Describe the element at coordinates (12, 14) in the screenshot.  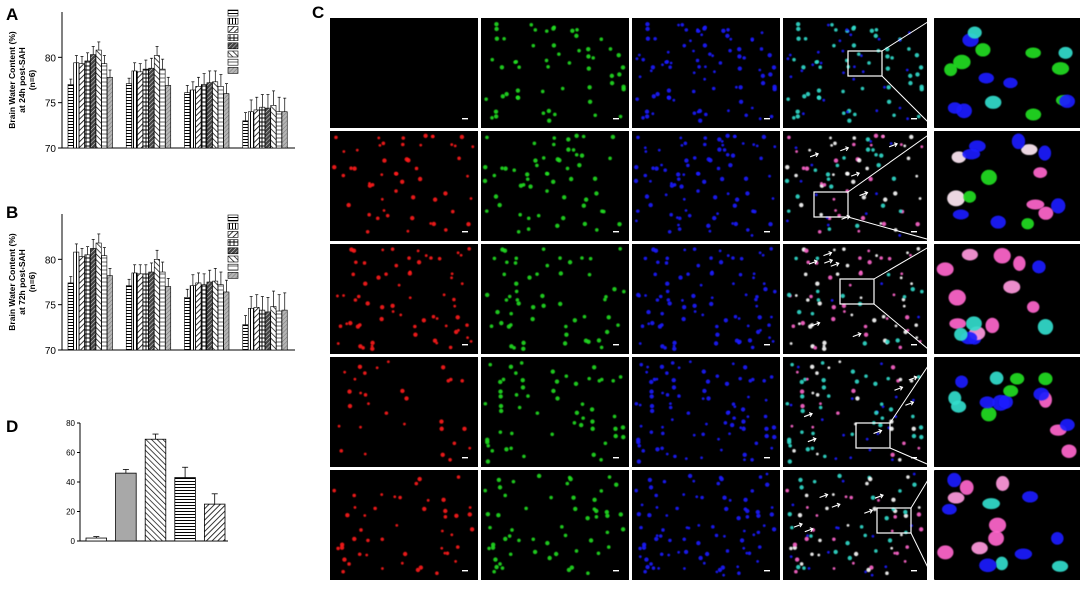
I see `panel-letter-a: A` at that location.